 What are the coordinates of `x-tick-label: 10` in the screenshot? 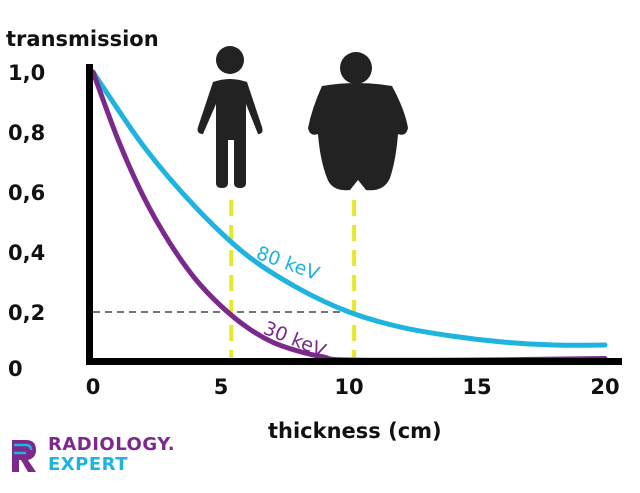 It's located at (348, 387).